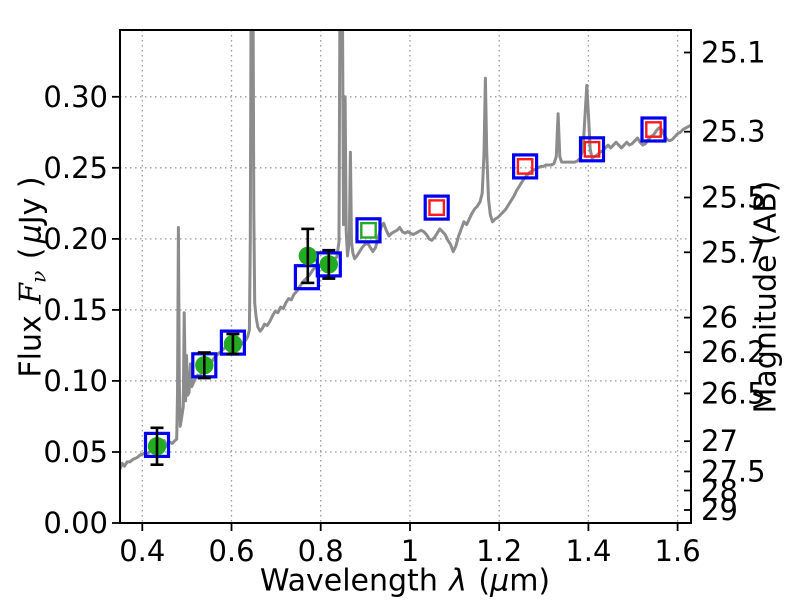 The image size is (800, 600). What do you see at coordinates (678, 551) in the screenshot?
I see `x-tick-label: 1.6` at bounding box center [678, 551].